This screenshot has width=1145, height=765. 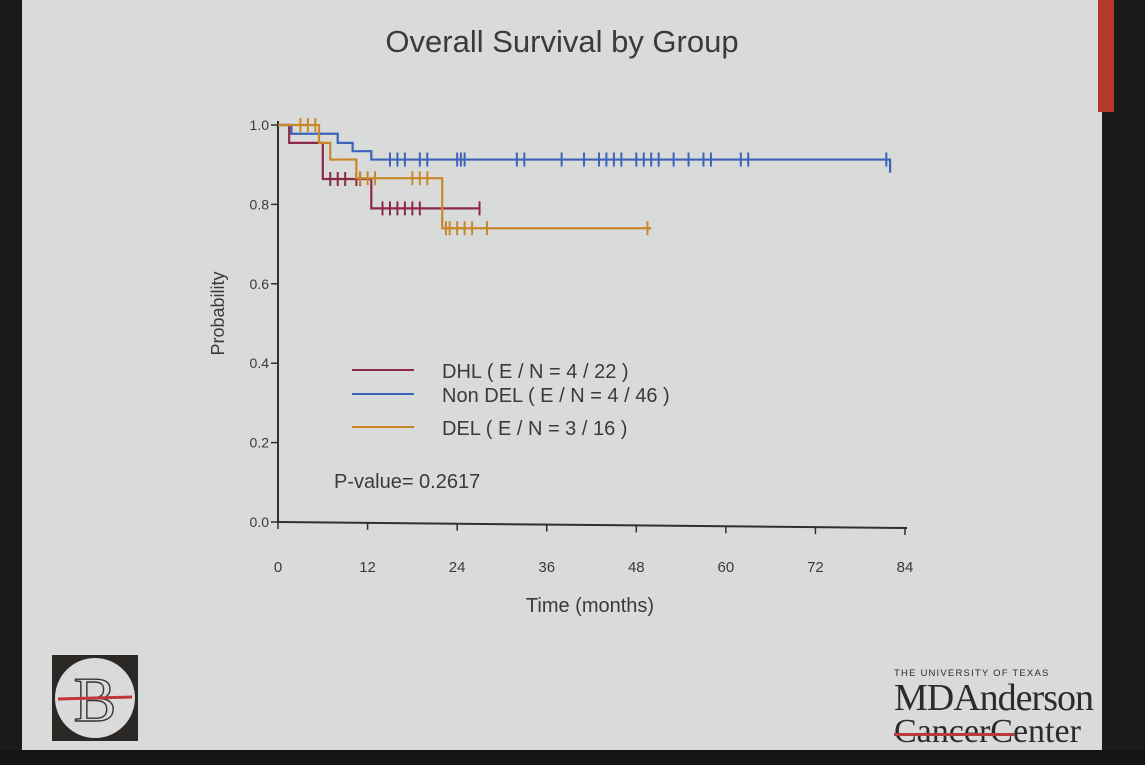 What do you see at coordinates (954, 734) in the screenshot?
I see `logo-strike-line` at bounding box center [954, 734].